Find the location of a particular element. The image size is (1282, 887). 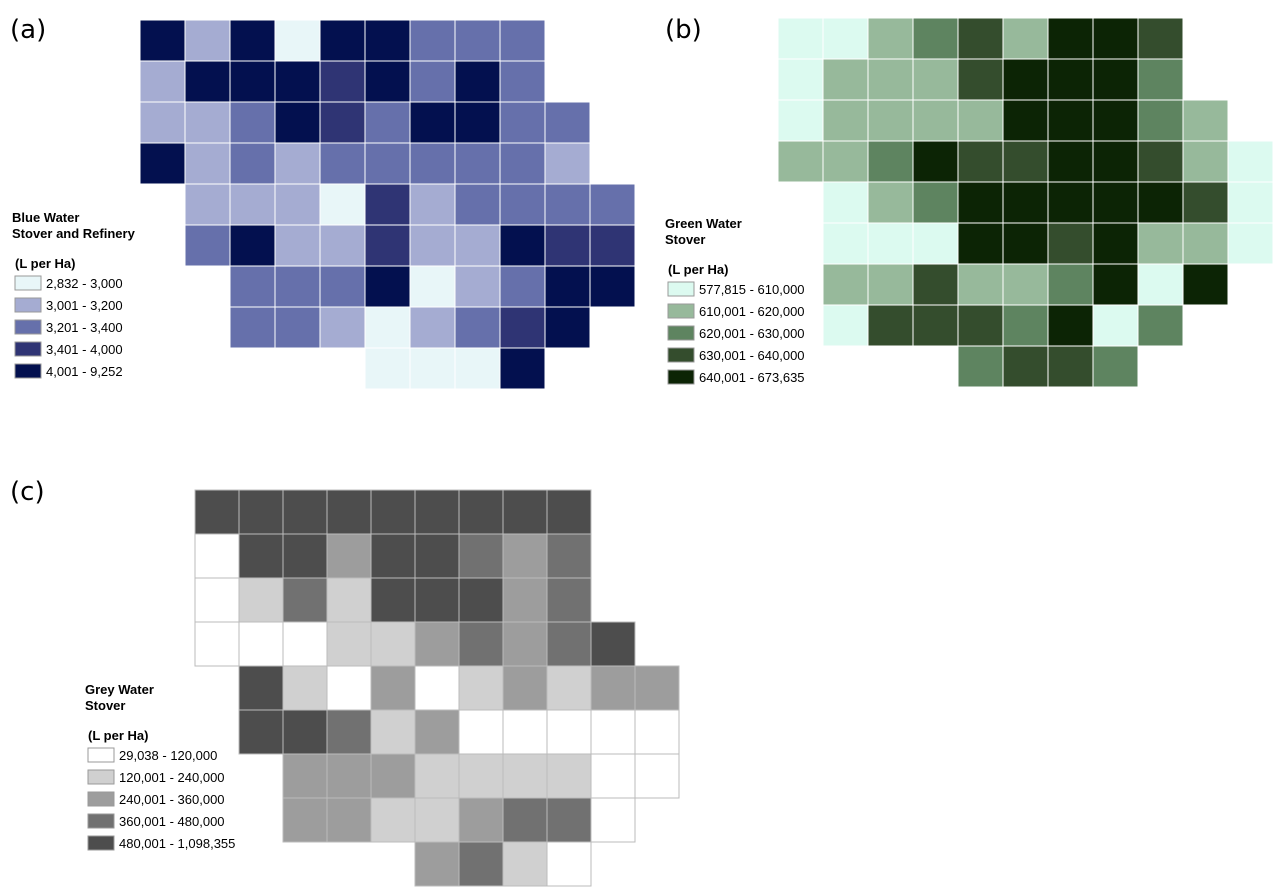

panel-label: (b) is located at coordinates (683, 30).